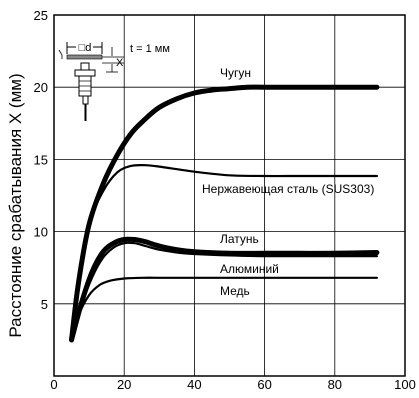  I want to click on series-line-copper, so click(224, 308).